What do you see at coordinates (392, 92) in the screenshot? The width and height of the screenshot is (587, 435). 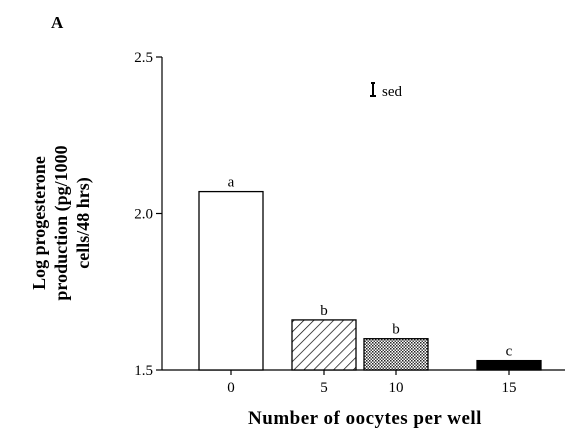 I see `legend-label: sed` at bounding box center [392, 92].